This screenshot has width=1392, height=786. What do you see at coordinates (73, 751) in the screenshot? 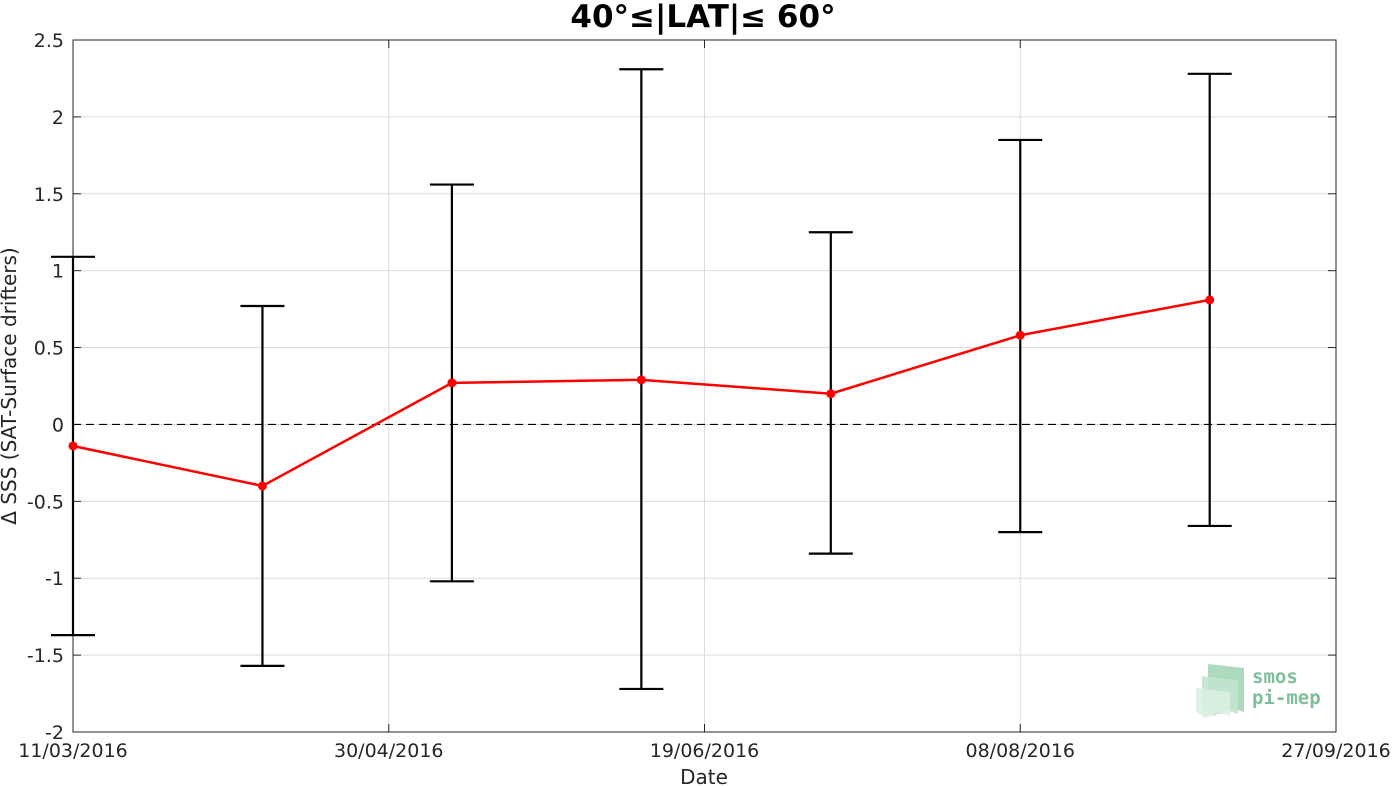
I see `x-tick-label: 11/03/2016` at bounding box center [73, 751].